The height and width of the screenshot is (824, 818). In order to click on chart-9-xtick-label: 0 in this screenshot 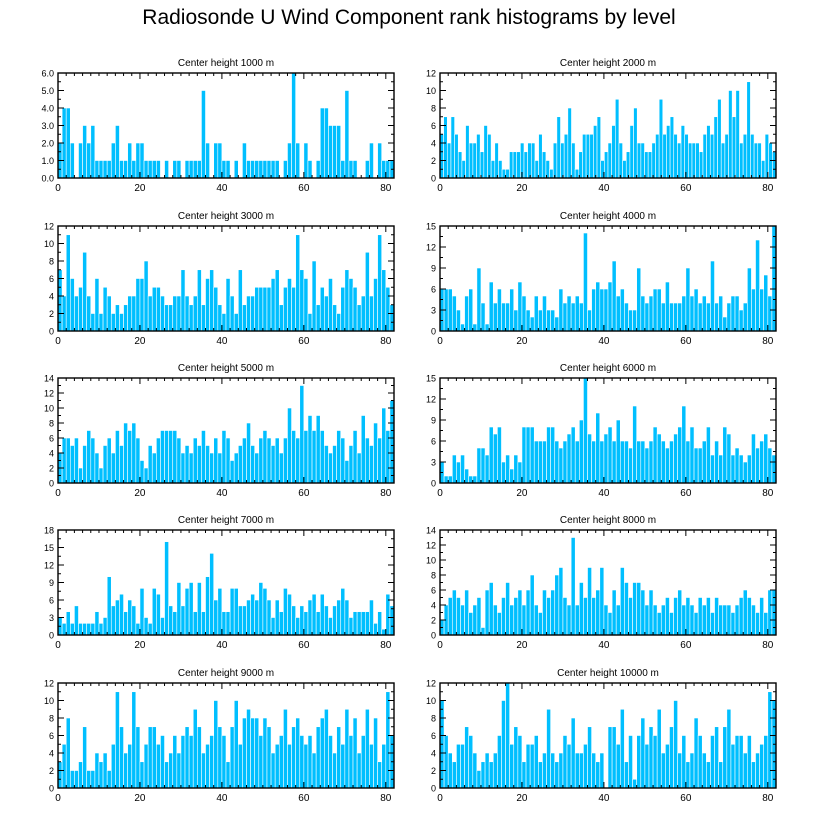, I will do `click(58, 798)`.